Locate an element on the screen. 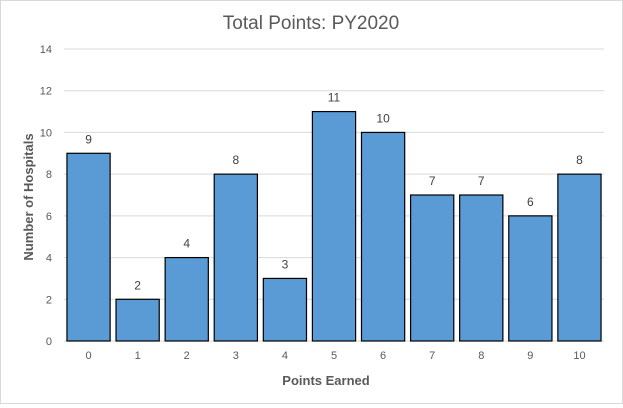 This screenshot has width=623, height=408. x-tick-label: 0 is located at coordinates (88, 356).